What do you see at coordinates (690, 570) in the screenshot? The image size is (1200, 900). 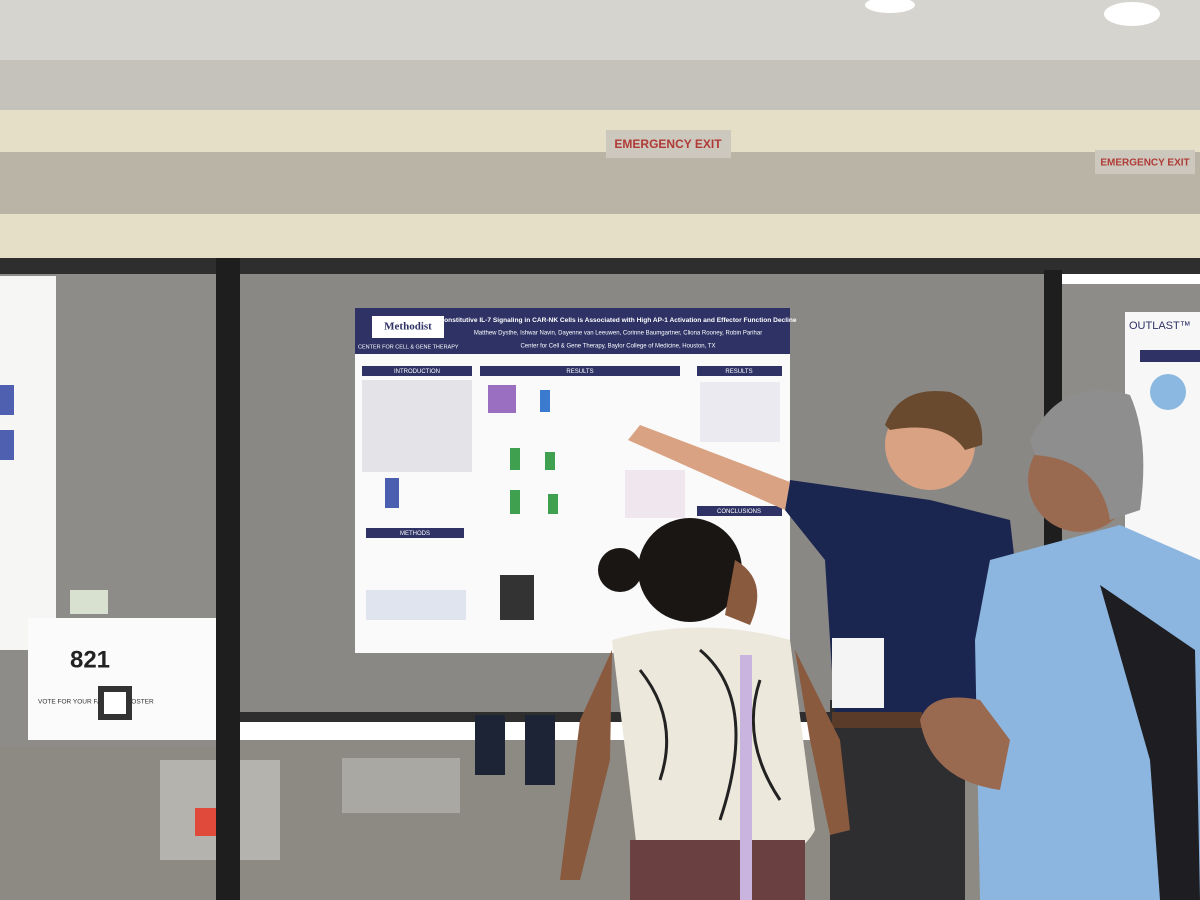 I see `head` at bounding box center [690, 570].